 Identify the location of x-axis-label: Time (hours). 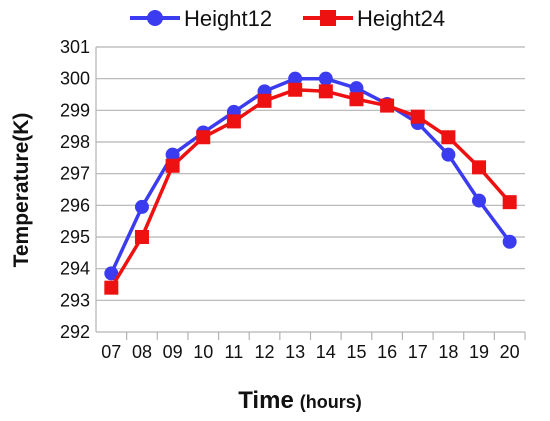
(300, 400).